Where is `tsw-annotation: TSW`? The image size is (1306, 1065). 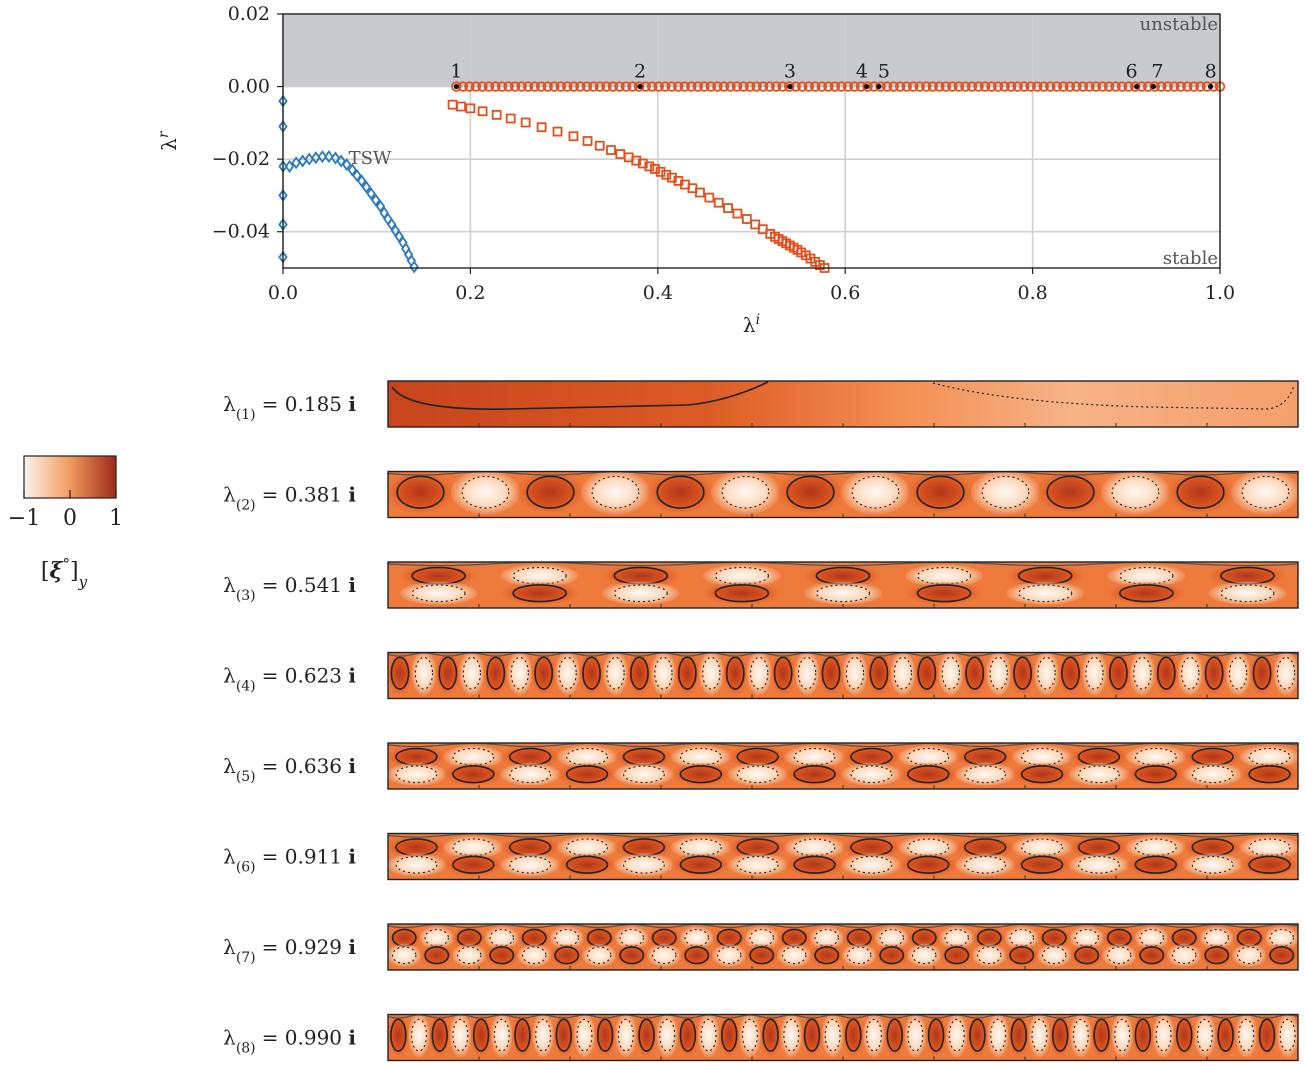
tsw-annotation: TSW is located at coordinates (370, 158).